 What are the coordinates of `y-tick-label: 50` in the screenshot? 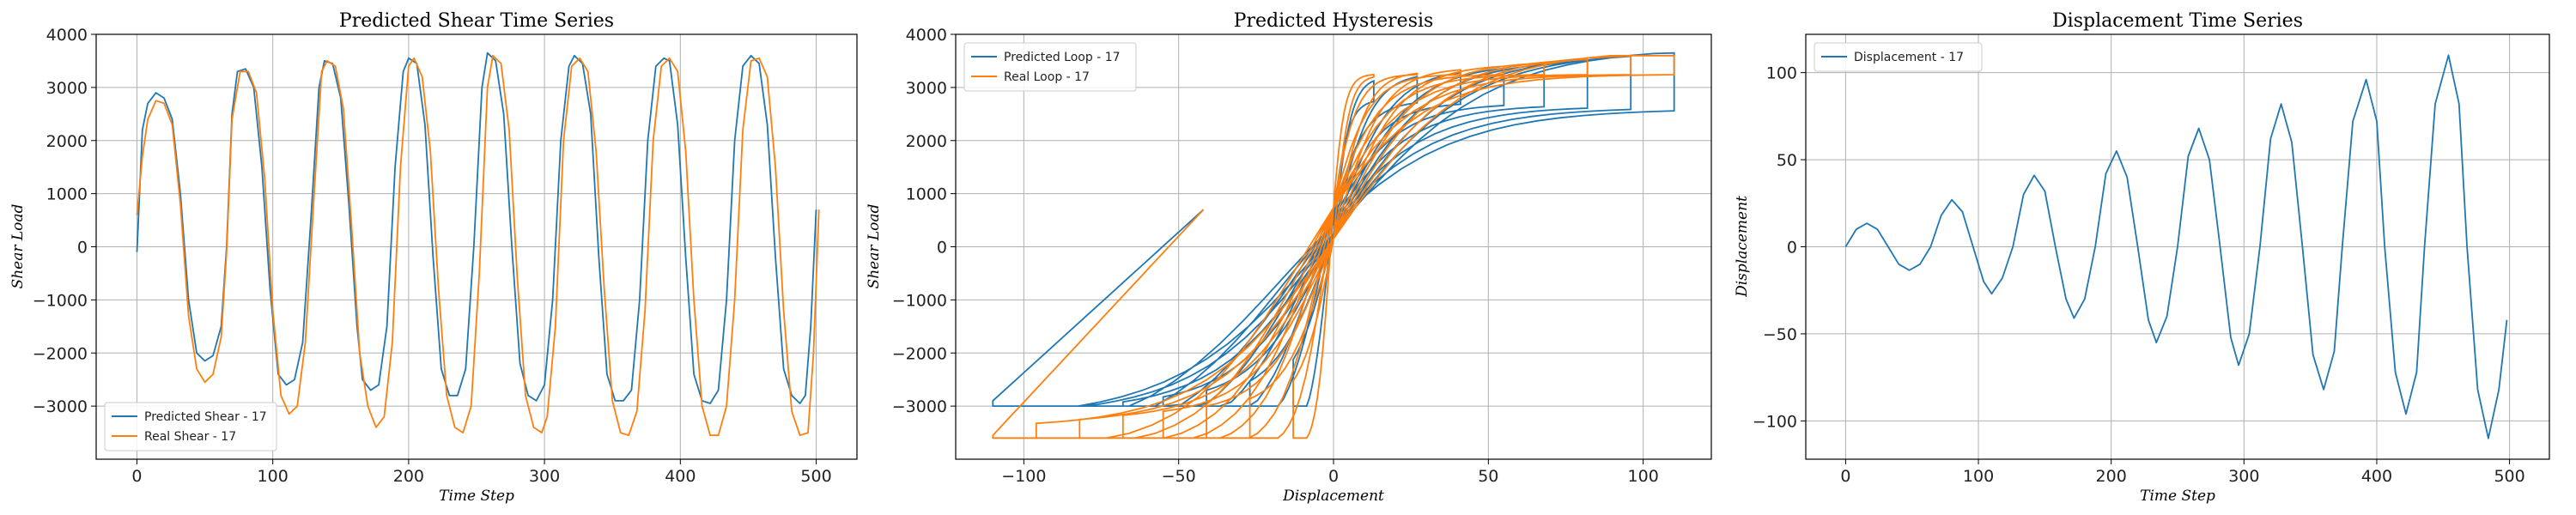 It's located at (1787, 160).